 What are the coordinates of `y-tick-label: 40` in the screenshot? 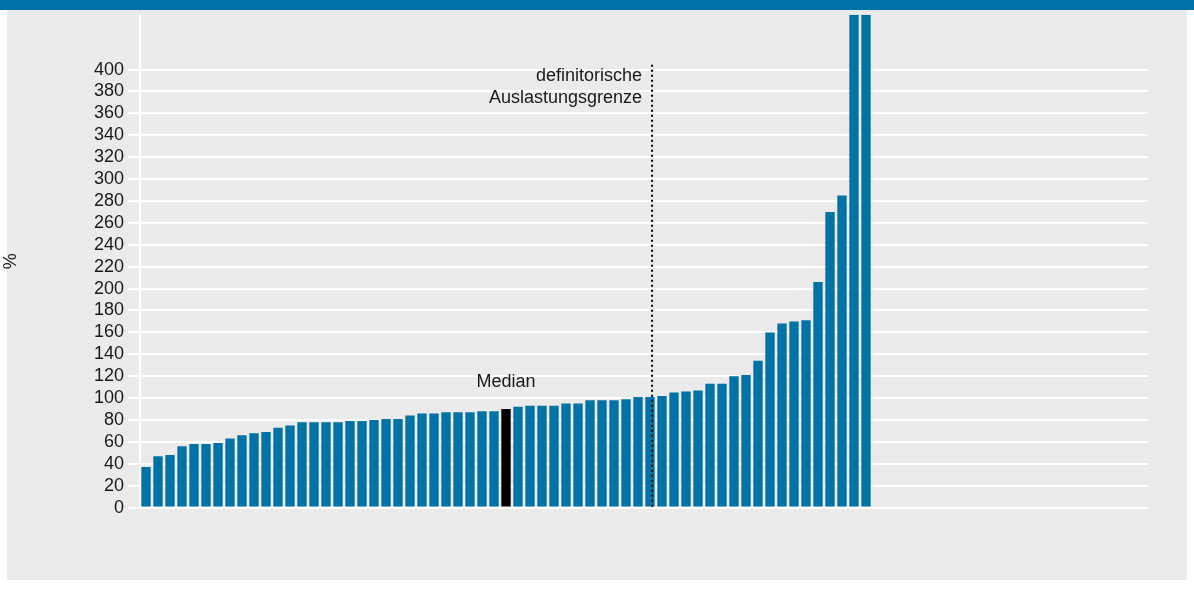 It's located at (113, 462).